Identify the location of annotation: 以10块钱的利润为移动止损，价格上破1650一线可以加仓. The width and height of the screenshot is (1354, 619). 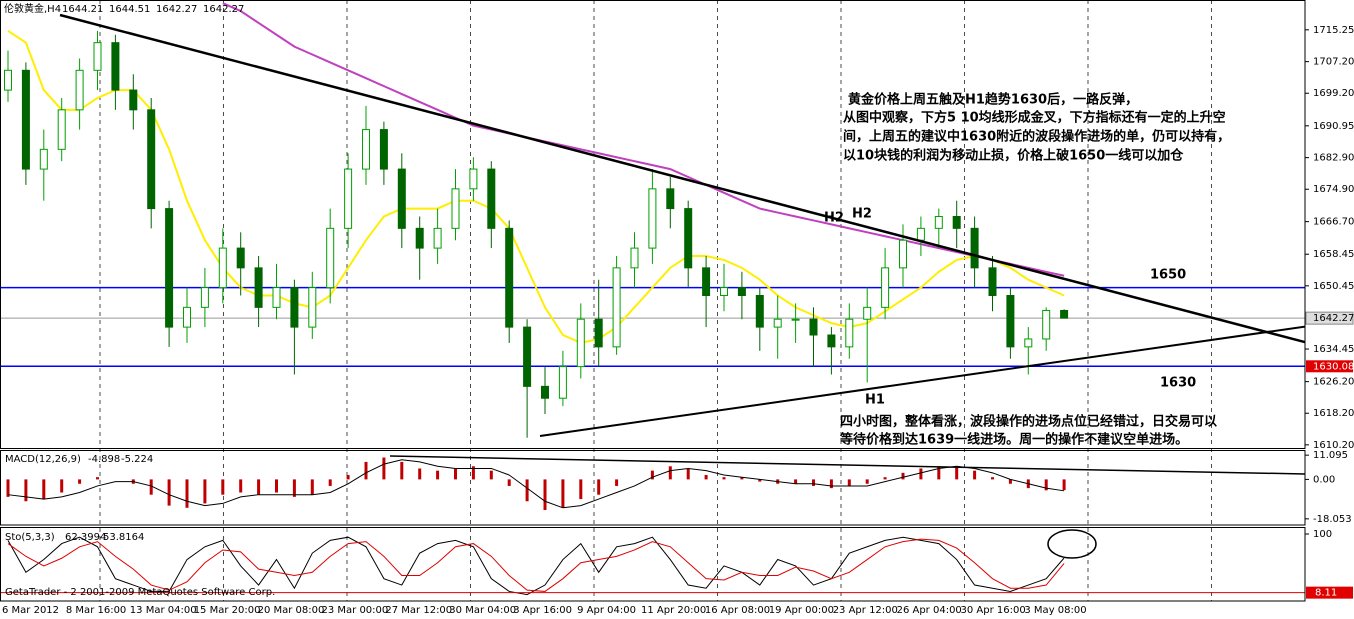
(1013, 156).